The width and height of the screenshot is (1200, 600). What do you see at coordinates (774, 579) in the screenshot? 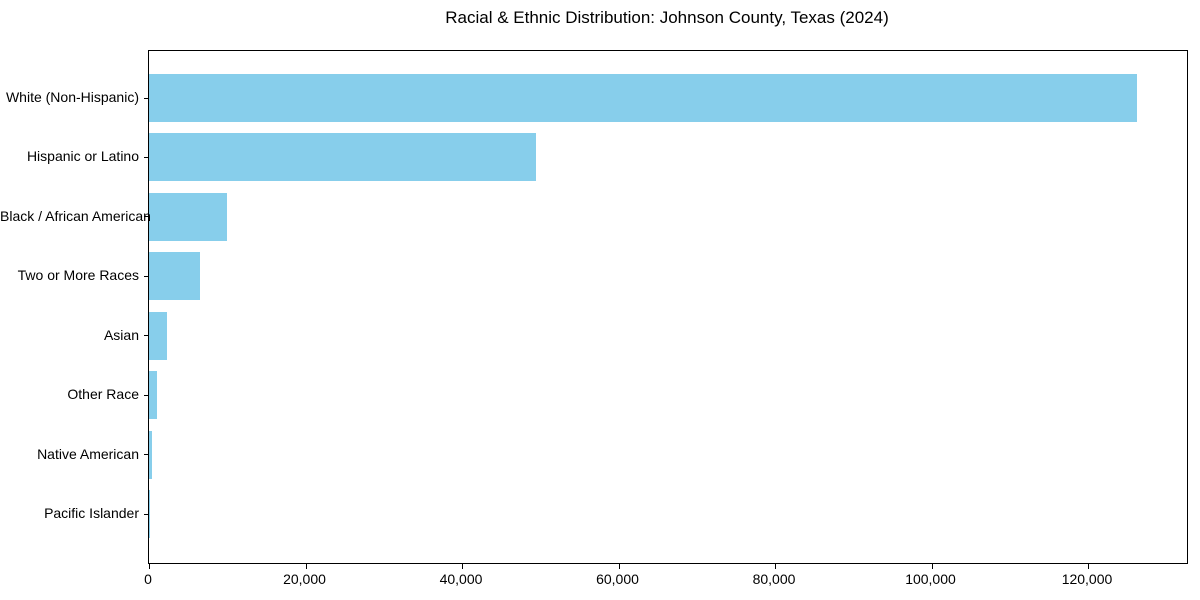
I see `x-tick-label: 80,000` at bounding box center [774, 579].